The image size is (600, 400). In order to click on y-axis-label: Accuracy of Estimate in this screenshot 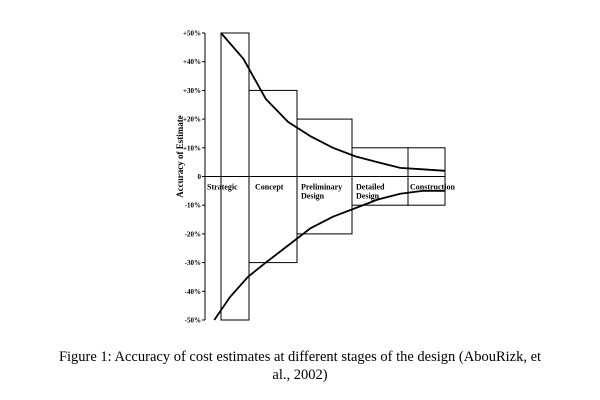, I will do `click(180, 156)`.